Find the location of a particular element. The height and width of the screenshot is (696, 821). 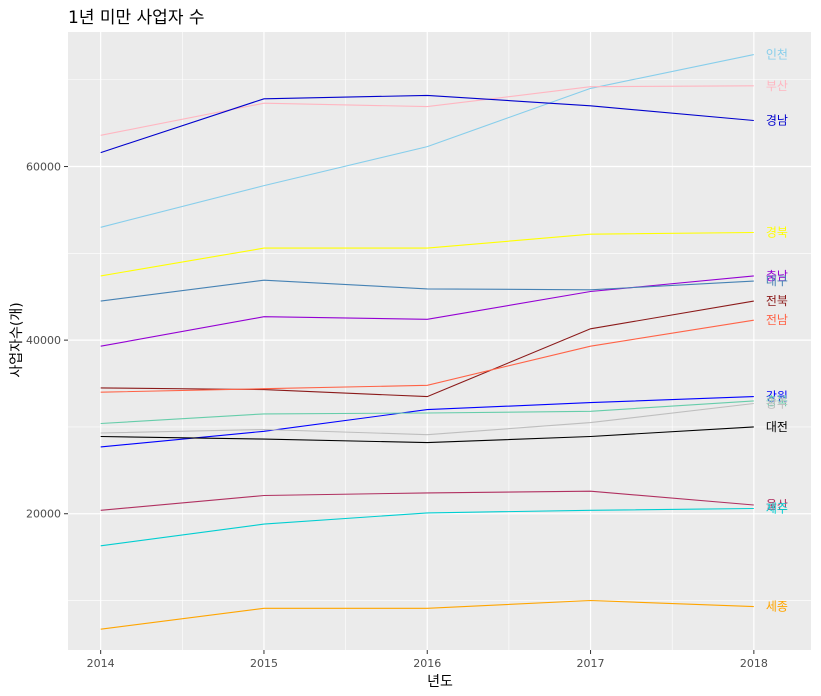

x-tick-label: 2015 is located at coordinates (264, 663).